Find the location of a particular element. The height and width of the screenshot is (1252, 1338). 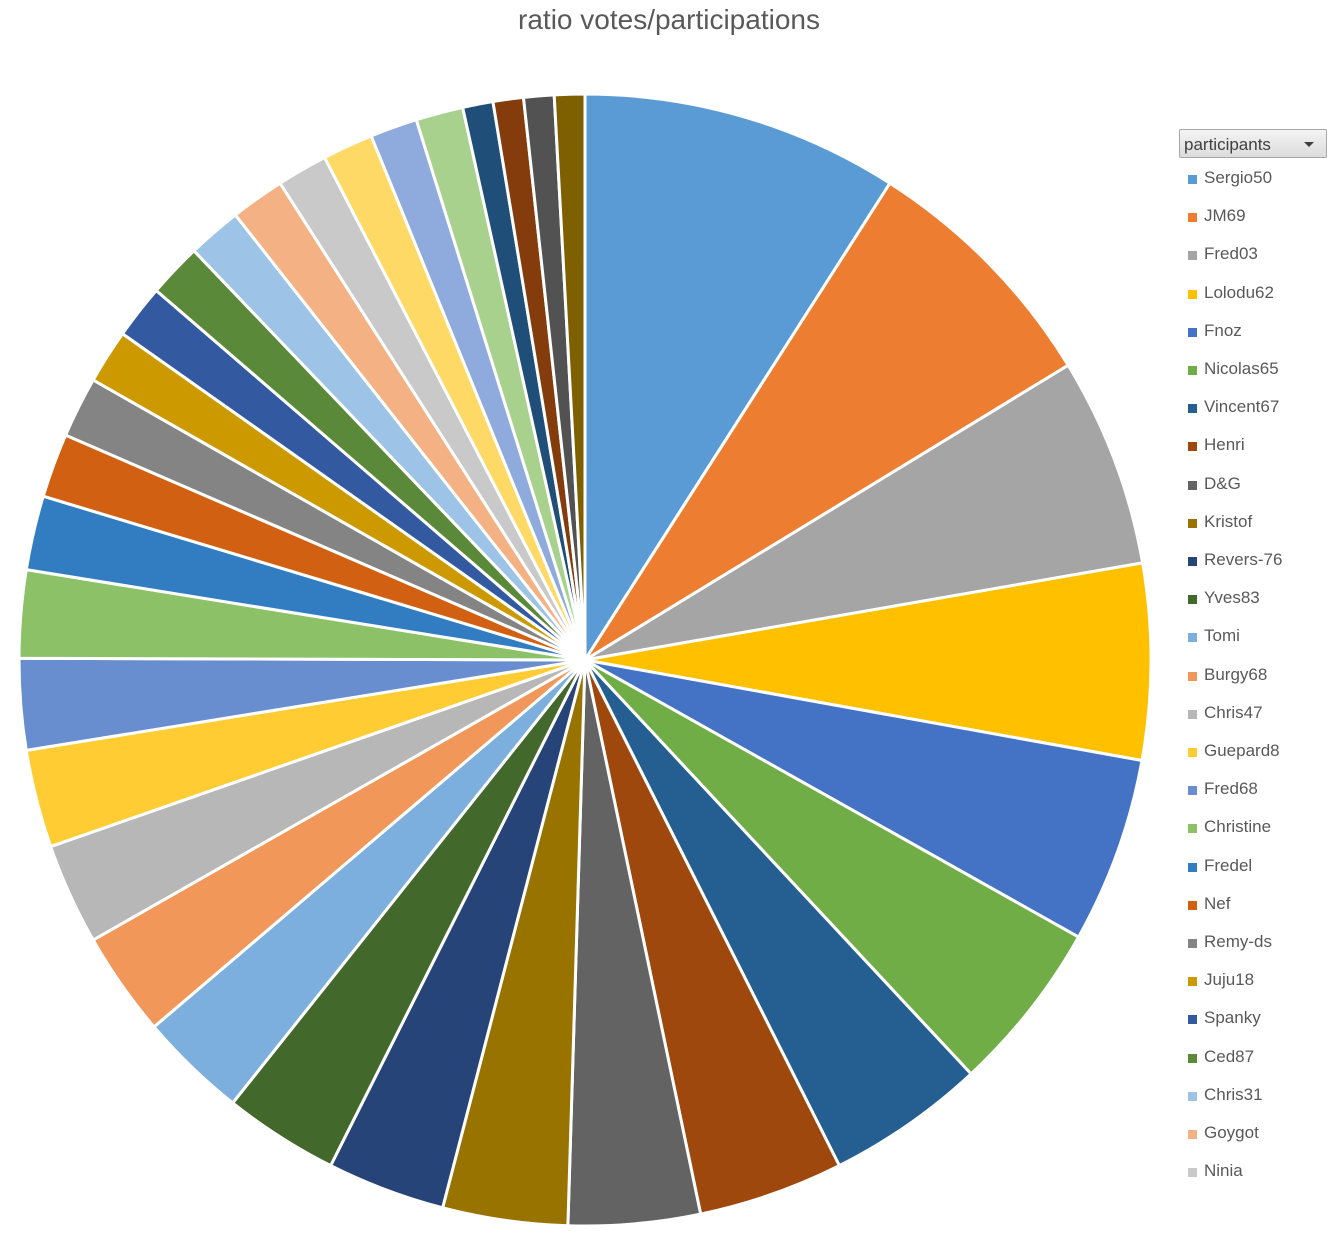

legend-label: Henri is located at coordinates (1224, 445).